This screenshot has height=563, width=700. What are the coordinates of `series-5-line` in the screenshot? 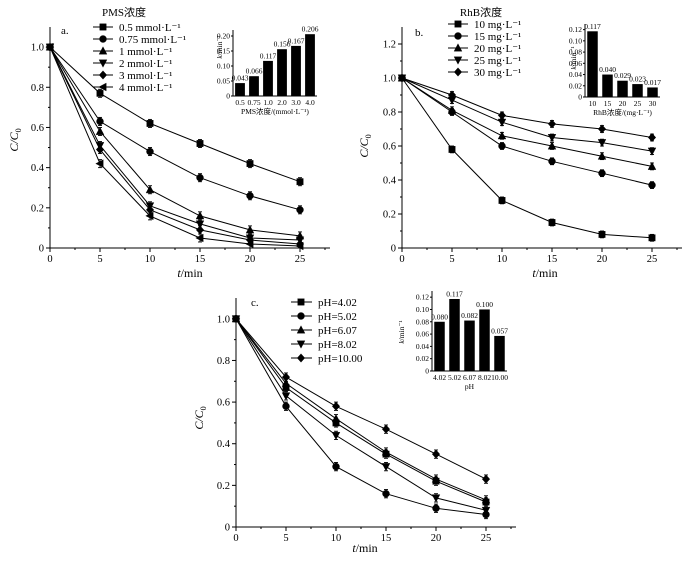 It's located at (175, 145).